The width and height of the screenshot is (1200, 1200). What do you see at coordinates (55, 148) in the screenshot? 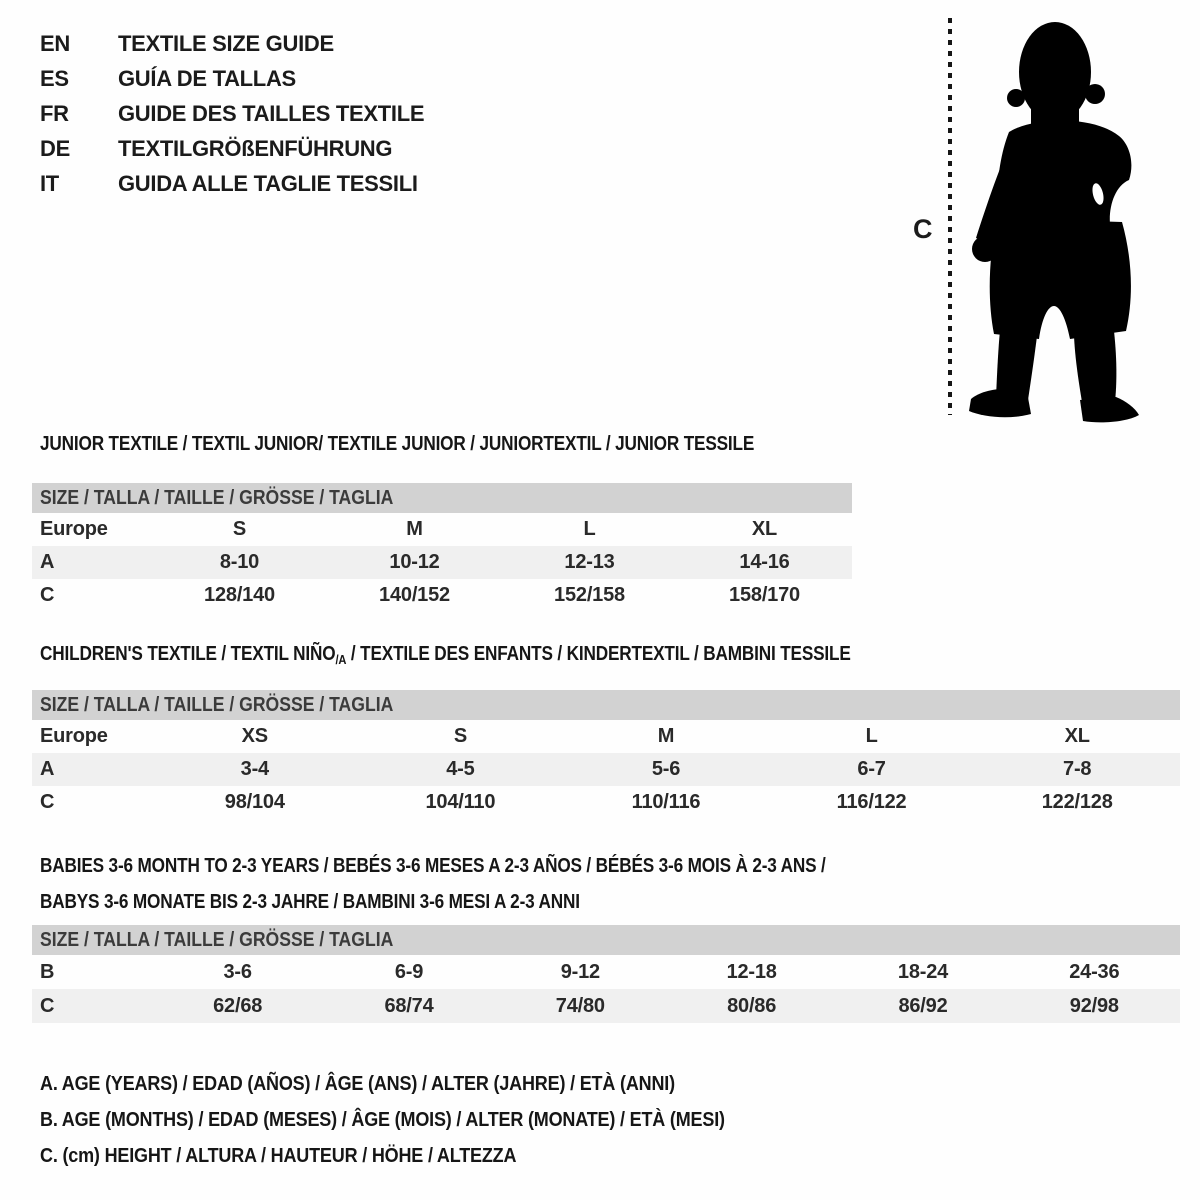
I see `language-code: DE` at bounding box center [55, 148].